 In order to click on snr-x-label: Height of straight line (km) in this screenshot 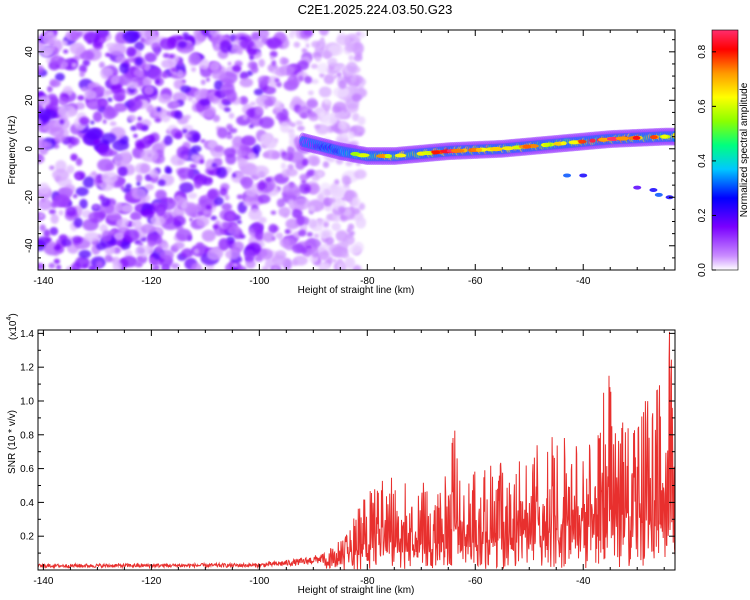, I will do `click(356, 590)`.